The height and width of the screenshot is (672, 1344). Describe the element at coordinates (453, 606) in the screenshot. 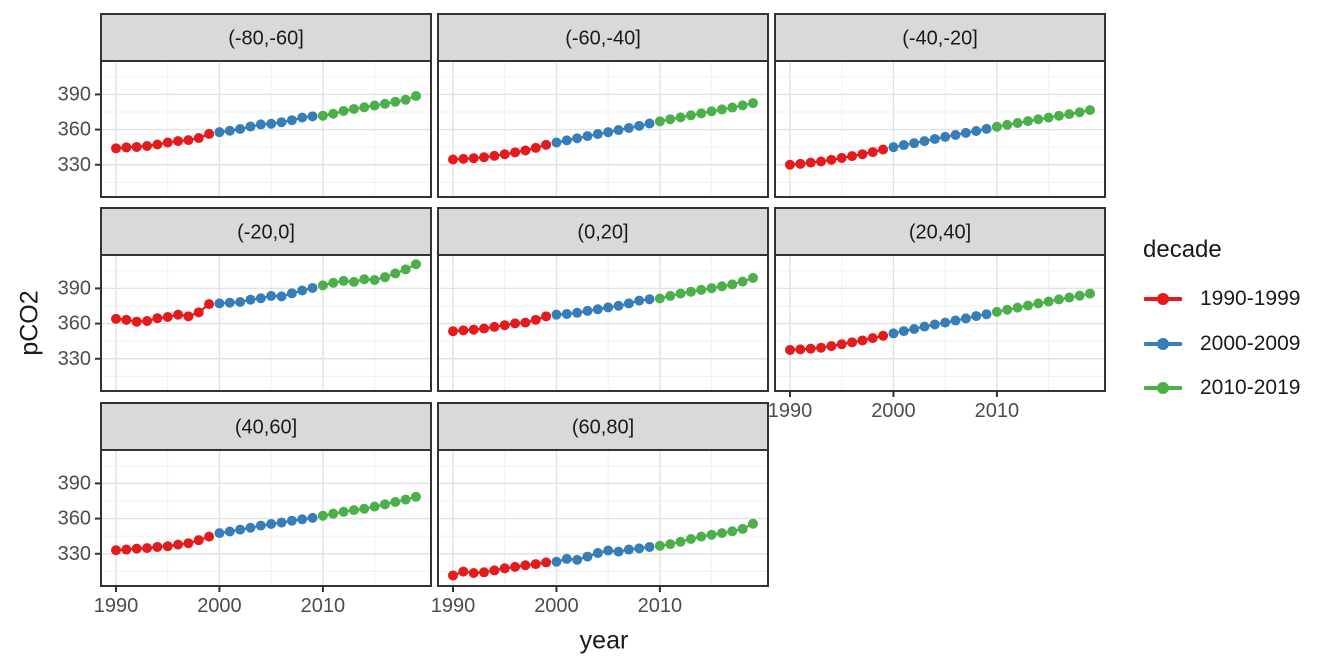

I see `x-tick-label: 1990` at that location.